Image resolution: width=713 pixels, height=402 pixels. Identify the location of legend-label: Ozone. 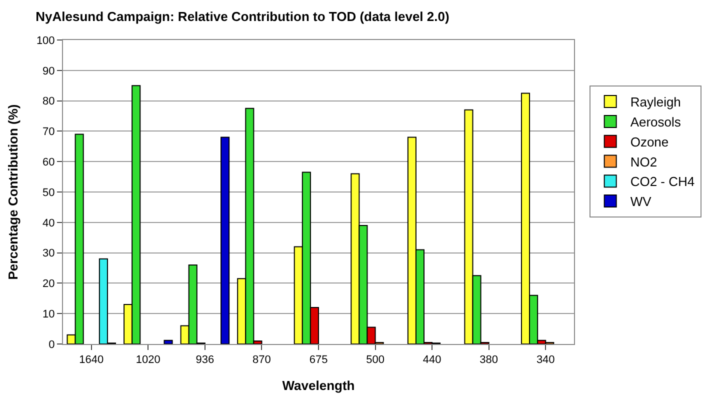
(649, 142).